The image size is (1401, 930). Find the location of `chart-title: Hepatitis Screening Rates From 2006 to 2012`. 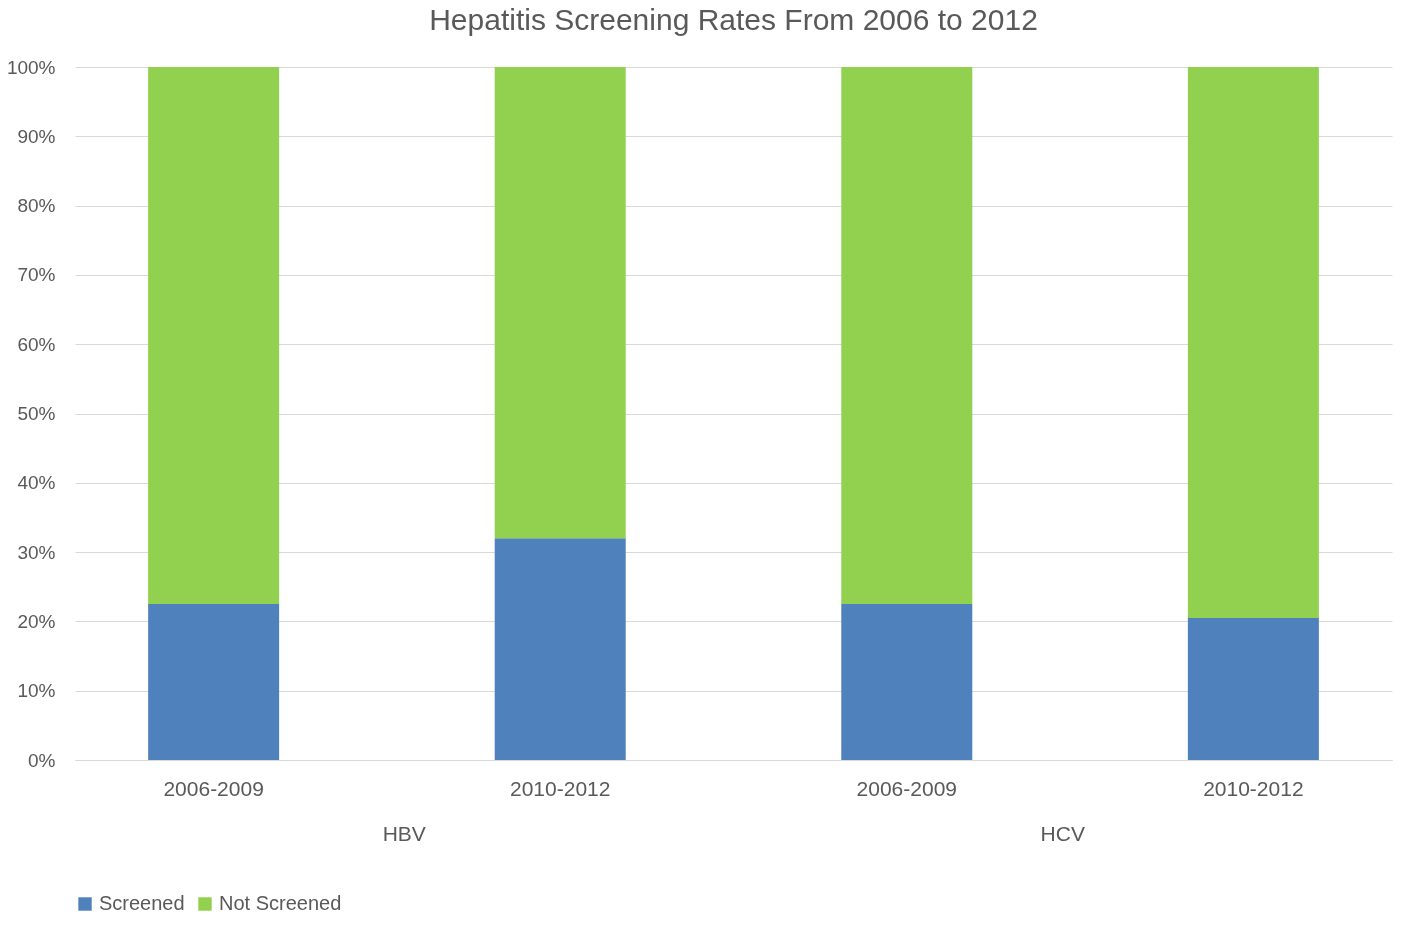

chart-title: Hepatitis Screening Rates From 2006 to 2012 is located at coordinates (733, 19).